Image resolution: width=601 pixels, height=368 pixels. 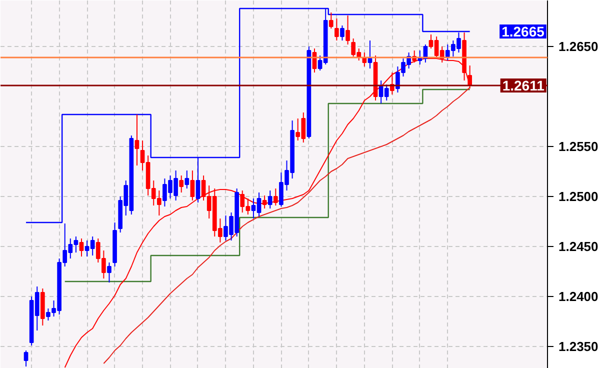 I want to click on y-tick-label: 1.2650, so click(x=578, y=46).